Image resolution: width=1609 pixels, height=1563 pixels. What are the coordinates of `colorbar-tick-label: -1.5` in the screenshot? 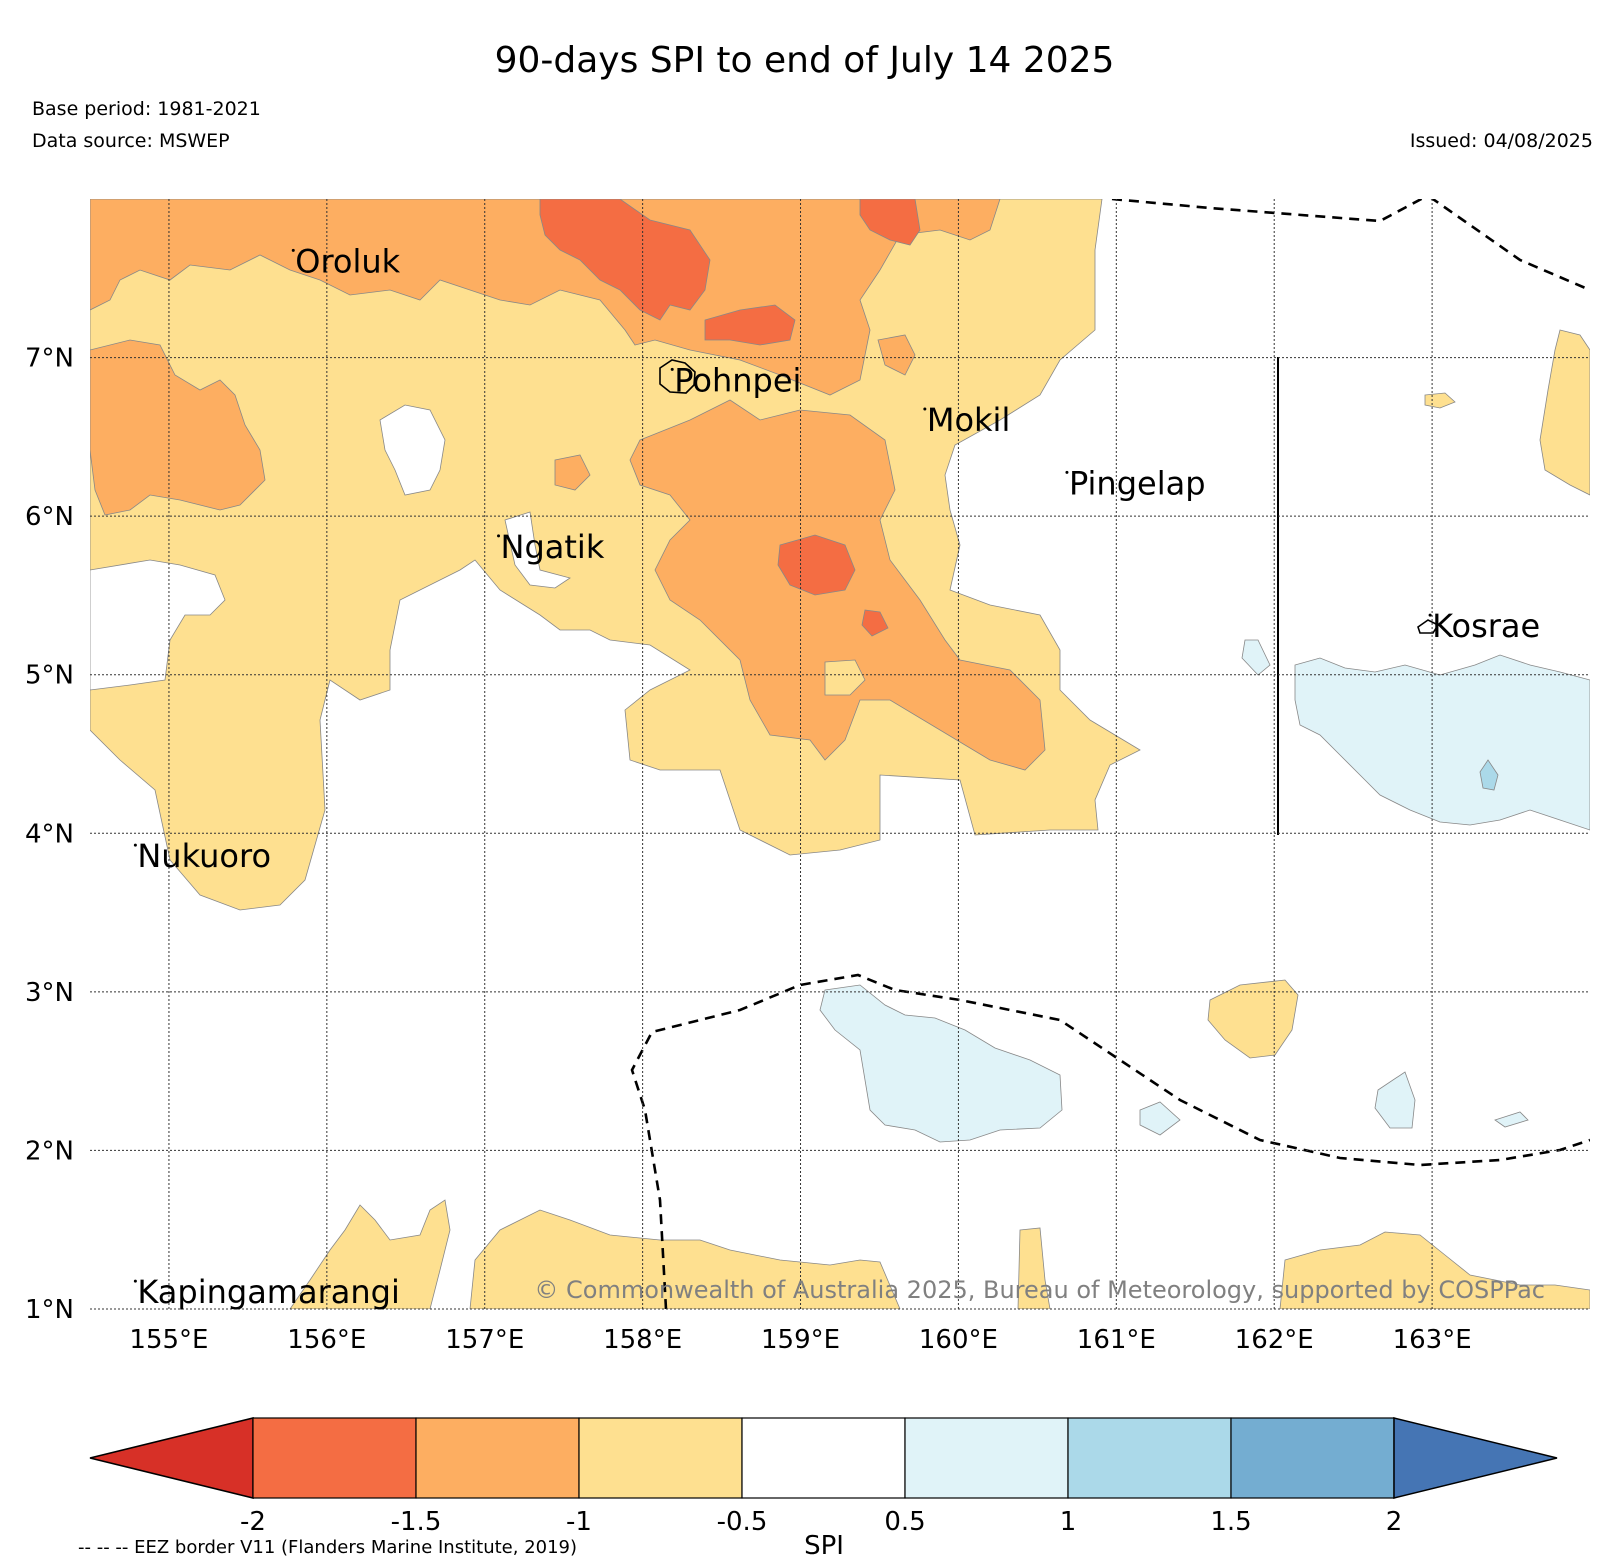 It's located at (416, 1522).